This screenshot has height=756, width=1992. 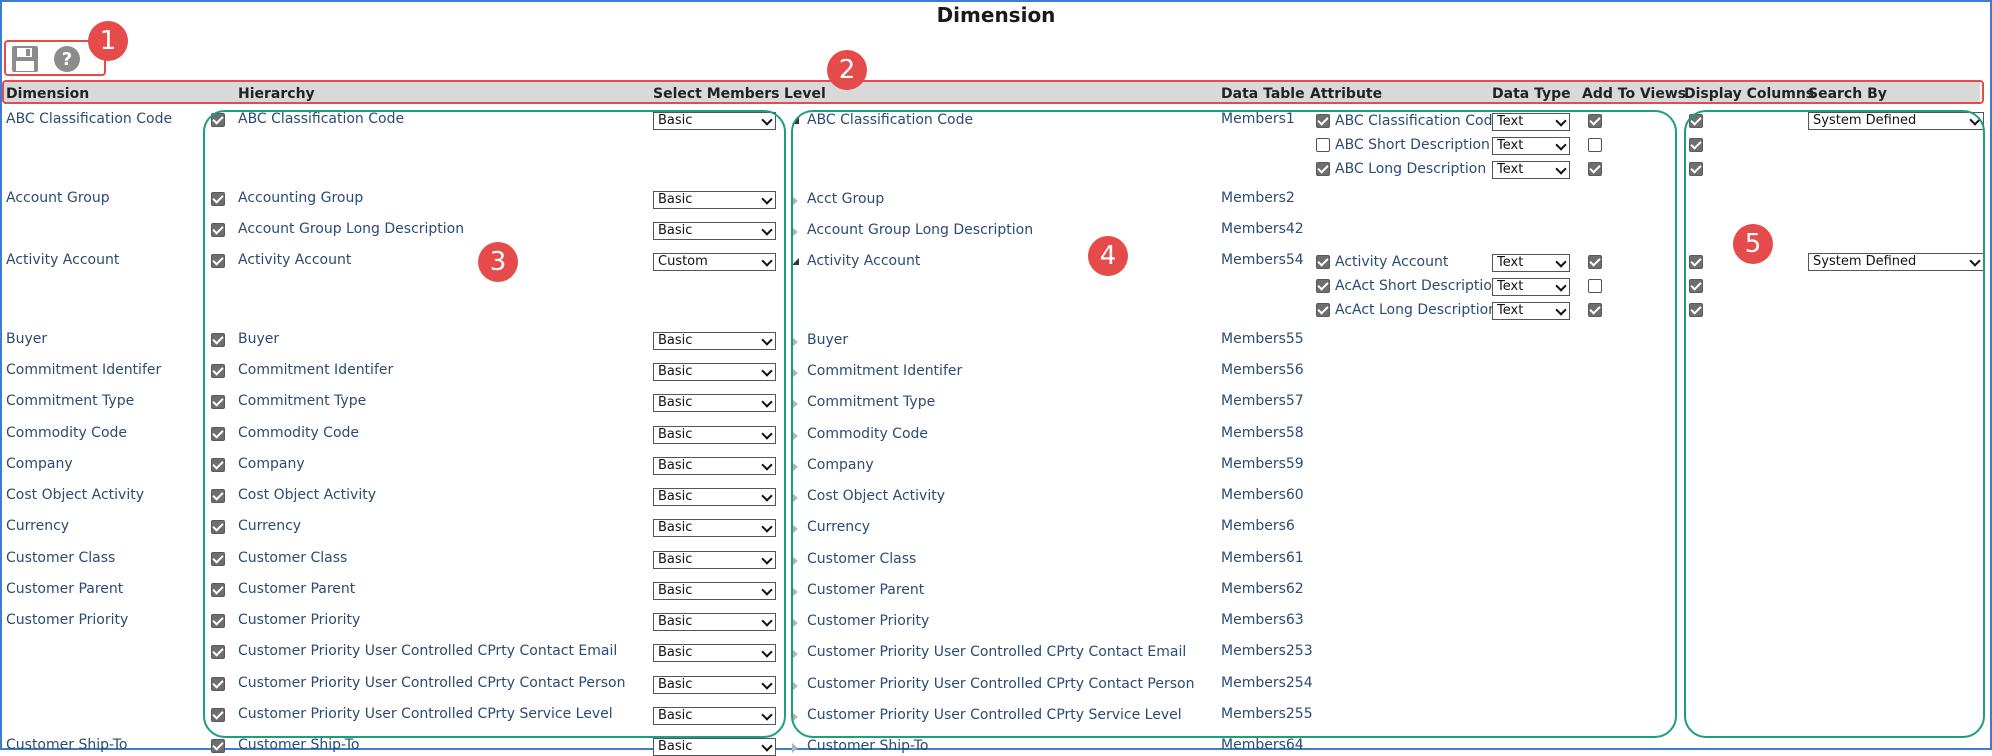 I want to click on save-button, so click(x=25, y=59).